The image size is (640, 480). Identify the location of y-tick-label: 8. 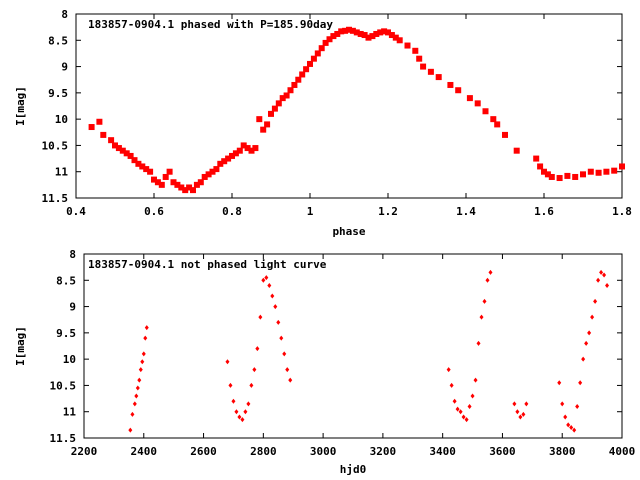
(64, 14).